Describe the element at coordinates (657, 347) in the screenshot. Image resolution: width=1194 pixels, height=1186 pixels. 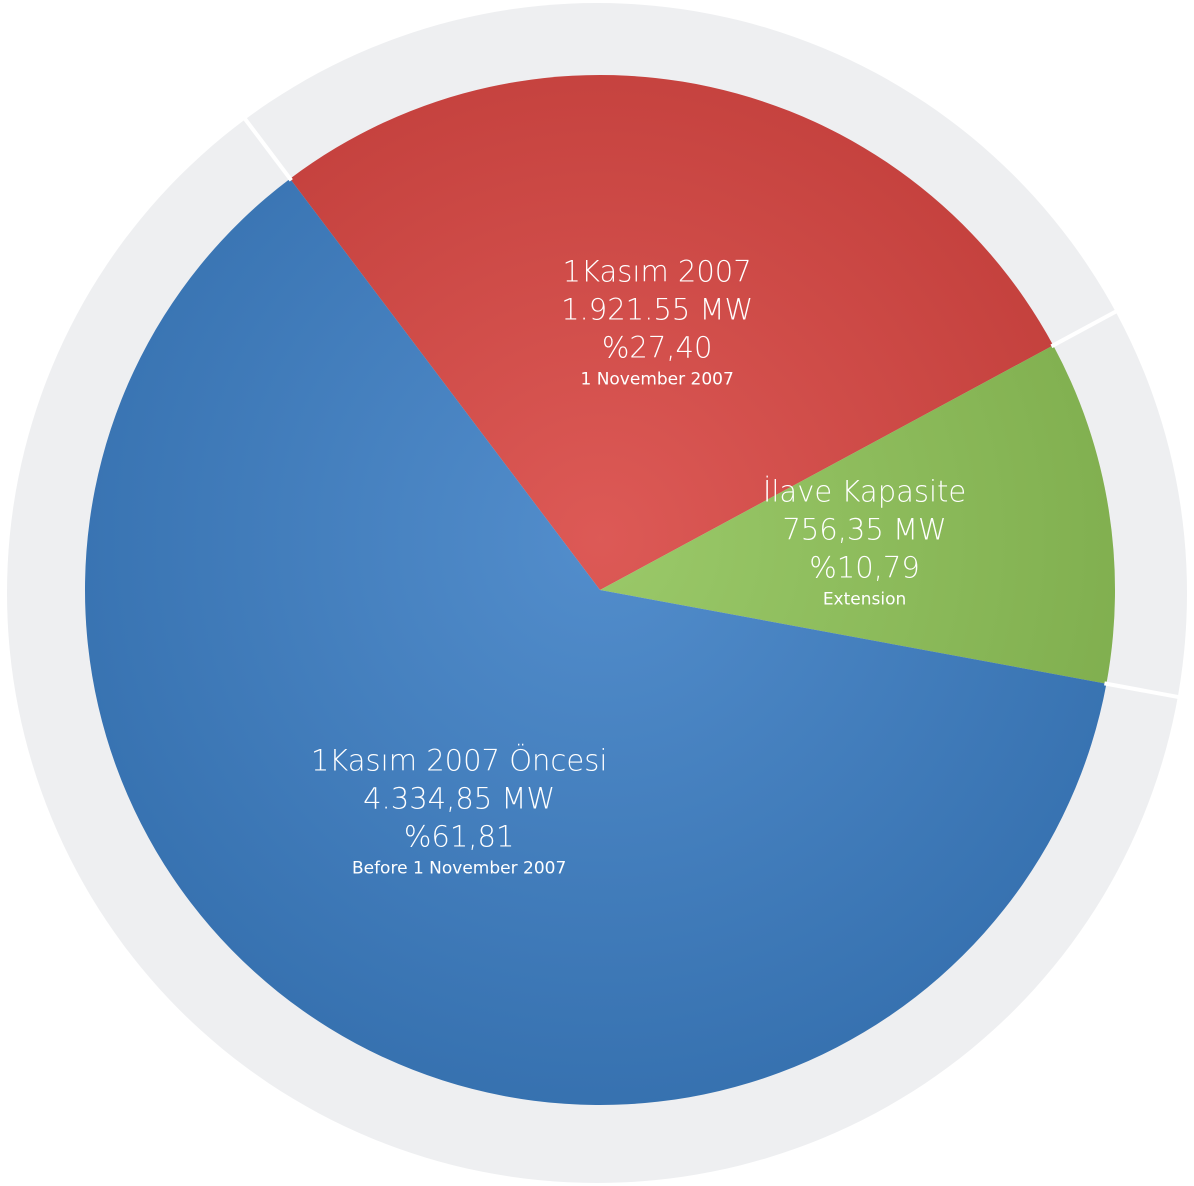
I see `value-label: %27,40` at that location.